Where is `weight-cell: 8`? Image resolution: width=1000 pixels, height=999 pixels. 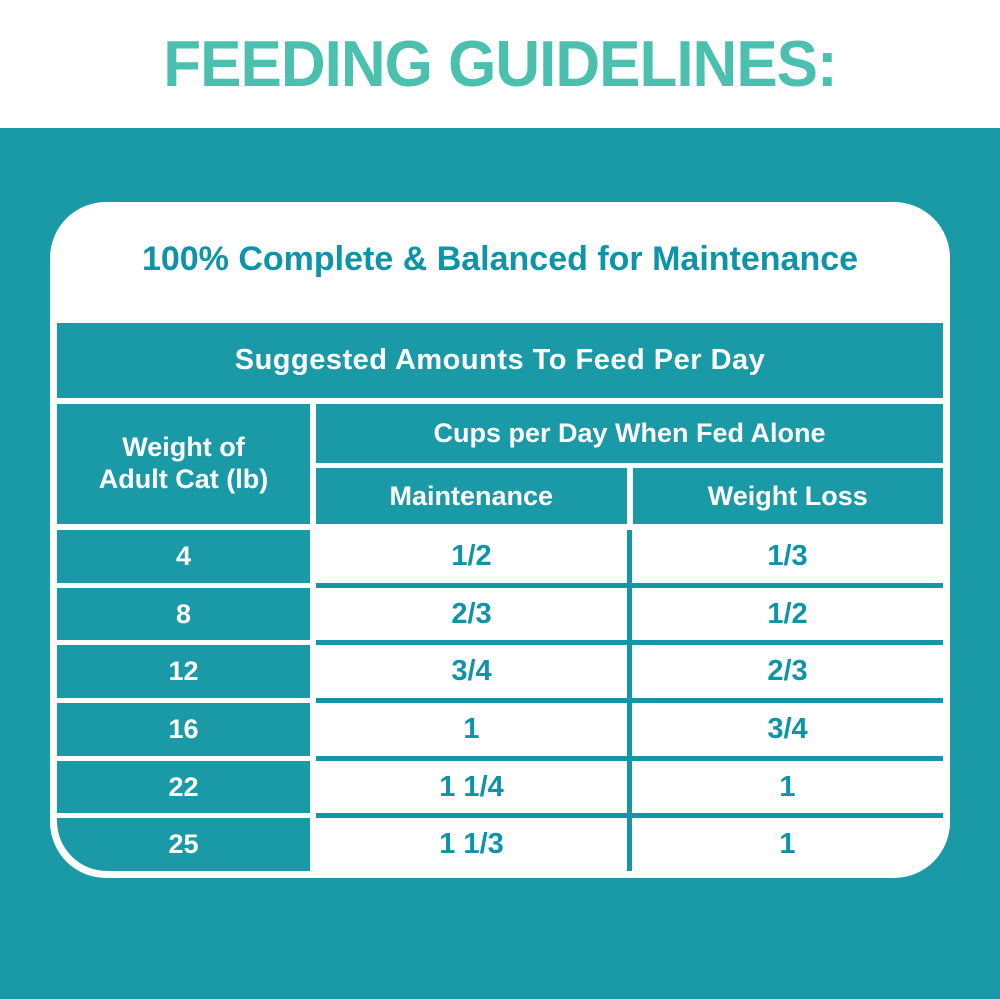
weight-cell: 8 is located at coordinates (183, 614).